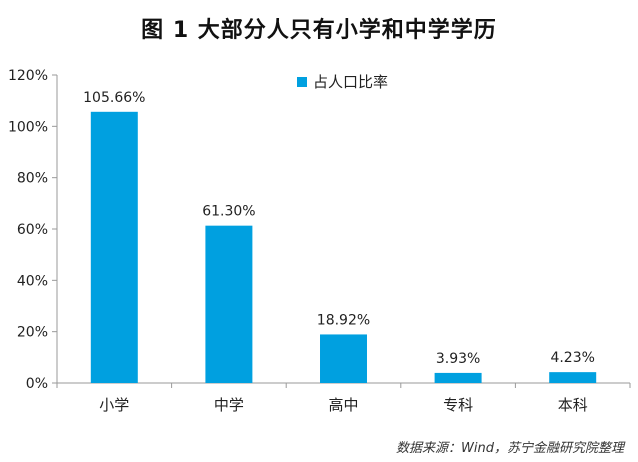 The height and width of the screenshot is (462, 638). I want to click on data-label: 18.92%, so click(343, 320).